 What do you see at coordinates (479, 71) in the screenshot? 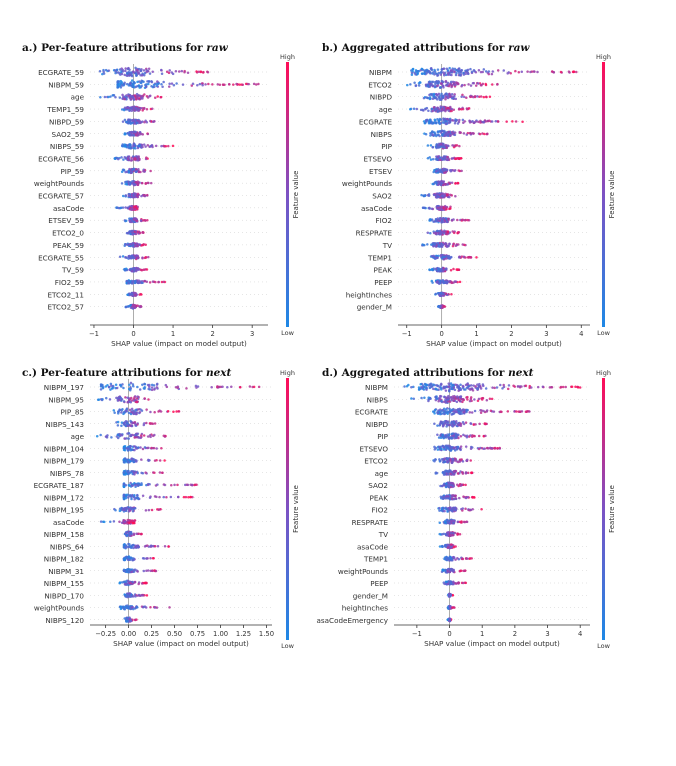
I see `feature-row-NIBPM: NIBPM` at bounding box center [479, 71].